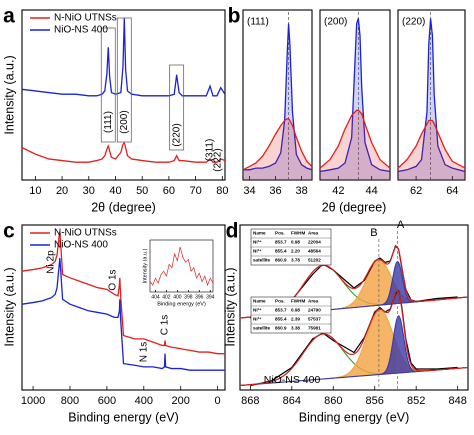  What do you see at coordinates (354, 338) in the screenshot?
I see `fit-envelope` at bounding box center [354, 338].